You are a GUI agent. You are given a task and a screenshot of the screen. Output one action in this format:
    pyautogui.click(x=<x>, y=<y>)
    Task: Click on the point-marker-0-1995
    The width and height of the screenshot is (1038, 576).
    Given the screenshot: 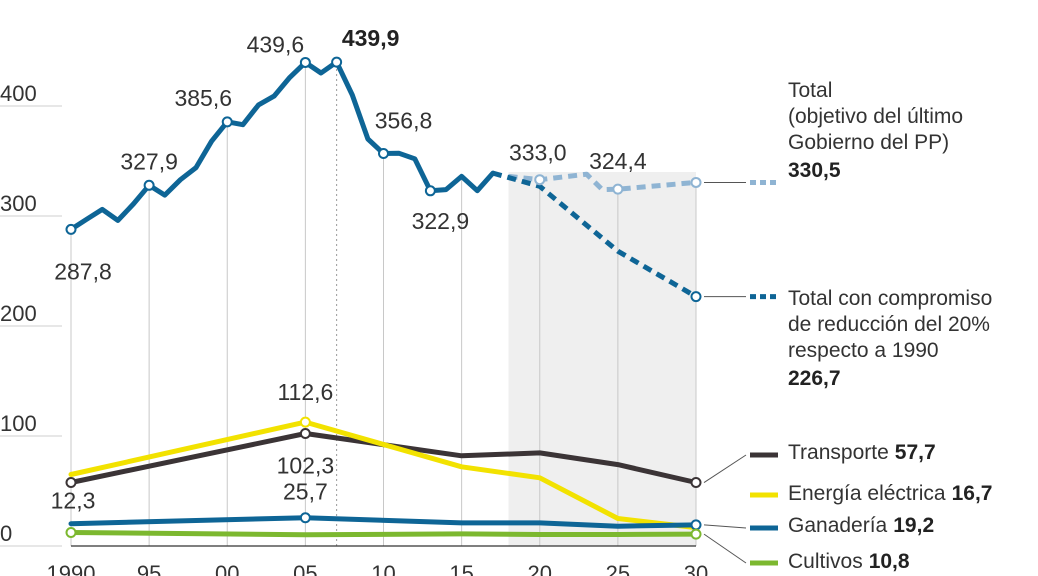 What is the action you would take?
    pyautogui.click(x=149, y=185)
    